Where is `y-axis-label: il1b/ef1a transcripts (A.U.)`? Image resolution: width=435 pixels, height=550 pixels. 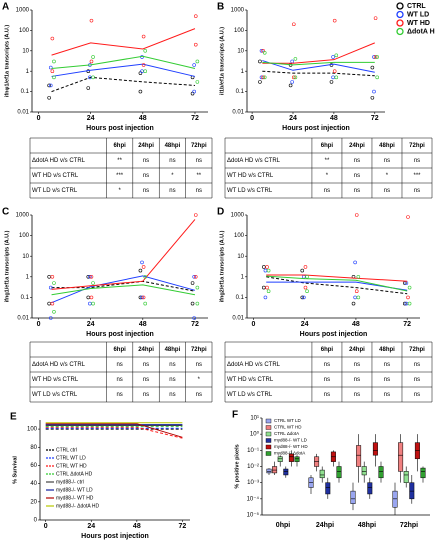 y-axis-label: il1b/ef1a transcripts (A.U.) is located at coordinates (222, 61).